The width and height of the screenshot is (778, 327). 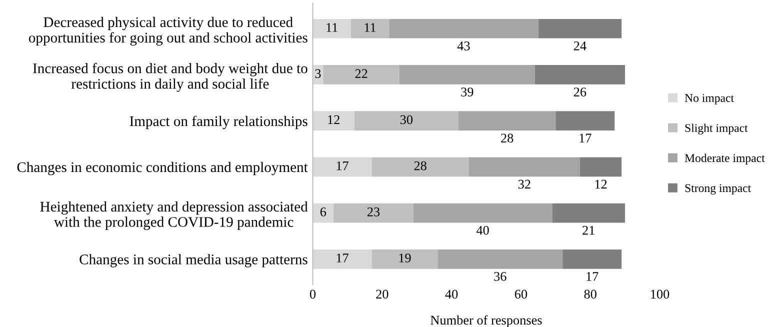 What do you see at coordinates (318, 73) in the screenshot?
I see `data-label: 3` at bounding box center [318, 73].